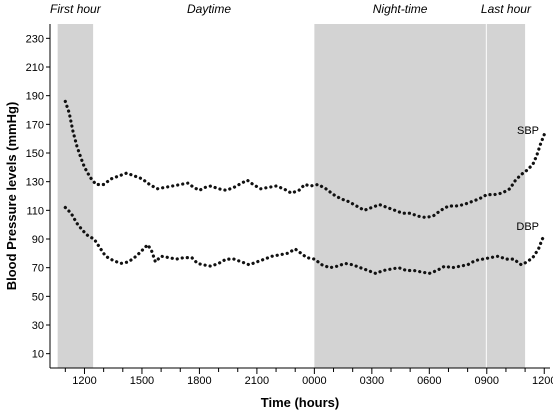 The height and width of the screenshot is (413, 553). I want to click on y-tick-label: 90, so click(38, 240).